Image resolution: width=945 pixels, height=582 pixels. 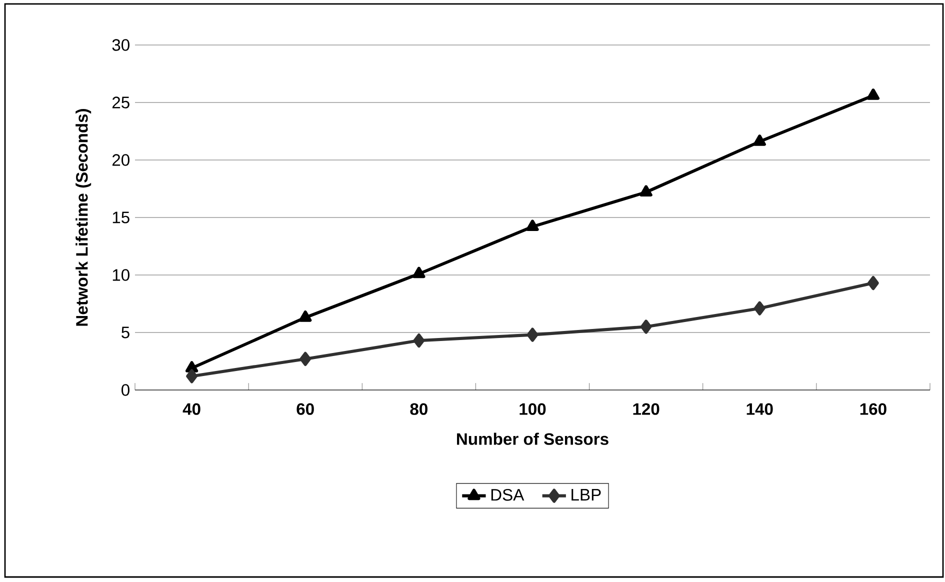 I want to click on y-tick-label: 15, so click(x=121, y=218).